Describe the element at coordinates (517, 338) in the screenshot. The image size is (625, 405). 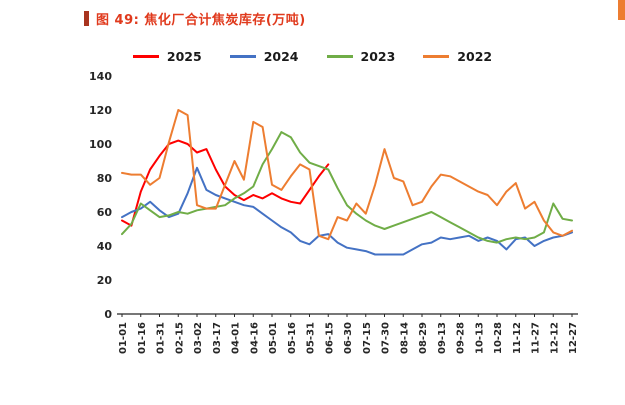
I see `x-tick-label: 11-12` at that location.